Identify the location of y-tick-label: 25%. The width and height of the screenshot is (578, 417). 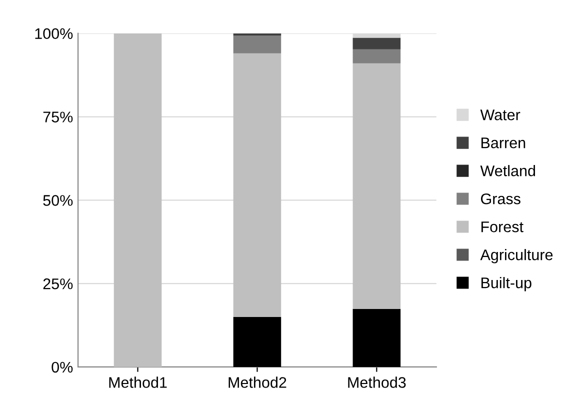
(58, 284).